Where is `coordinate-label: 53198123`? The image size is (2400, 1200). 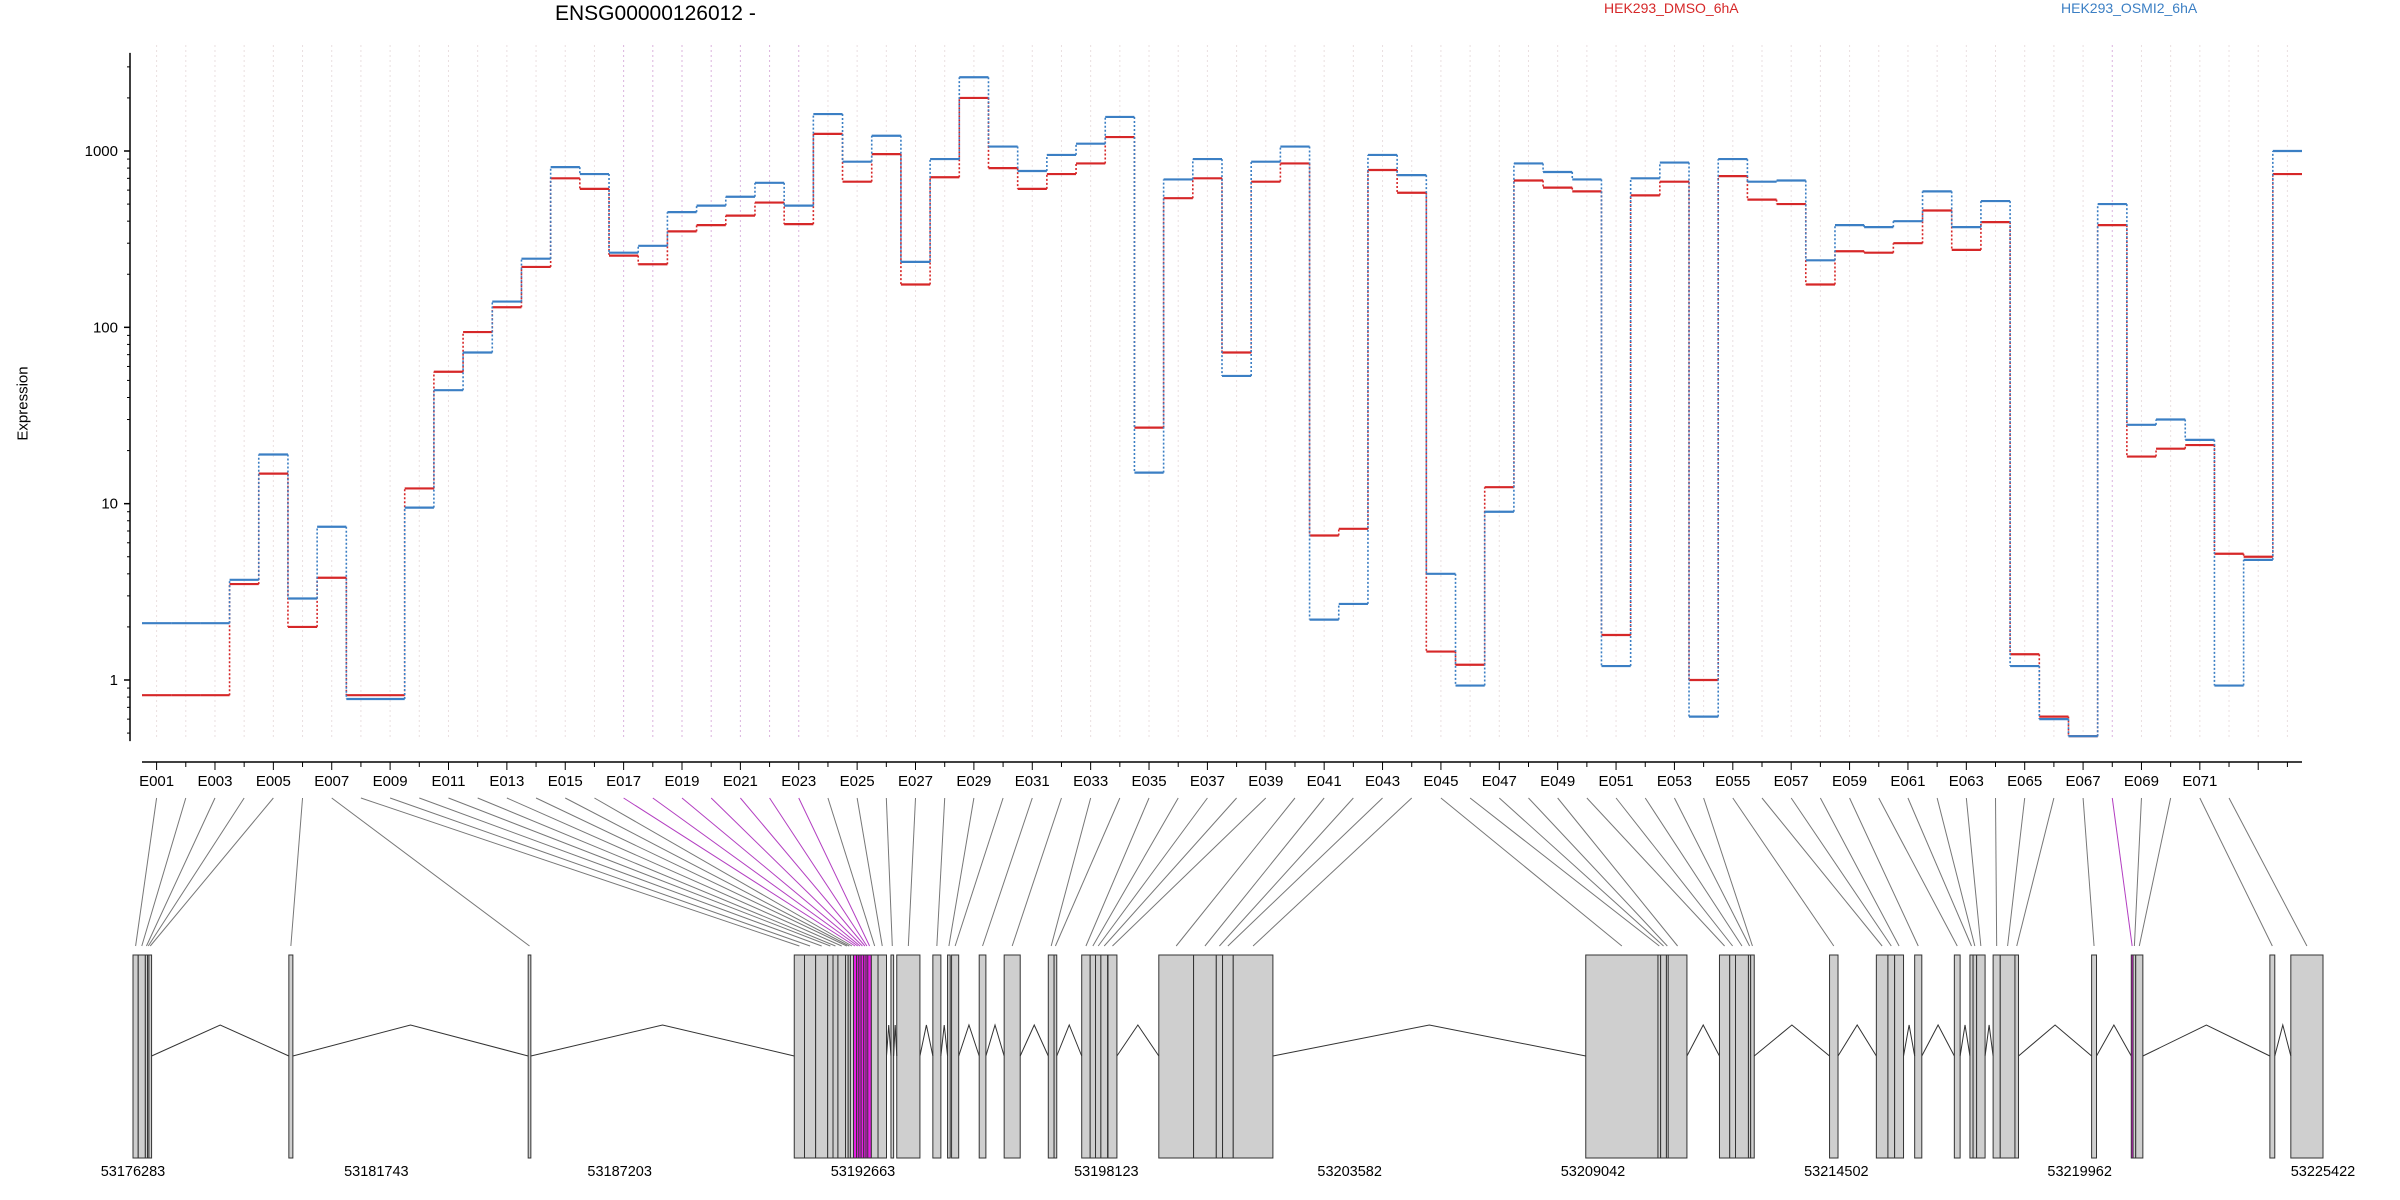
coordinate-label: 53198123 is located at coordinates (1106, 1172).